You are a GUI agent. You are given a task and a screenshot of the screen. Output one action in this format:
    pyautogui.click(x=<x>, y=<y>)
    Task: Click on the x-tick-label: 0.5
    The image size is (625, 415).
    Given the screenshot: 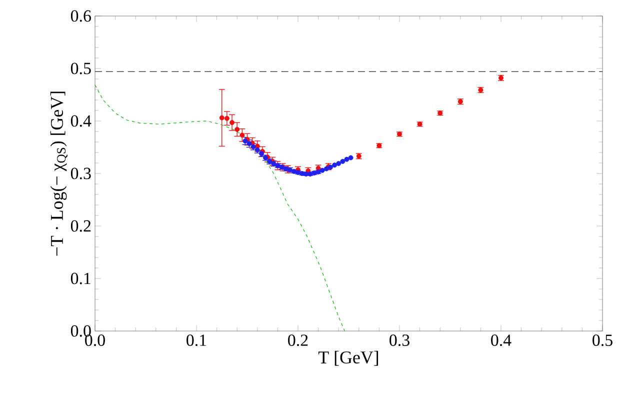 What is the action you would take?
    pyautogui.click(x=602, y=340)
    